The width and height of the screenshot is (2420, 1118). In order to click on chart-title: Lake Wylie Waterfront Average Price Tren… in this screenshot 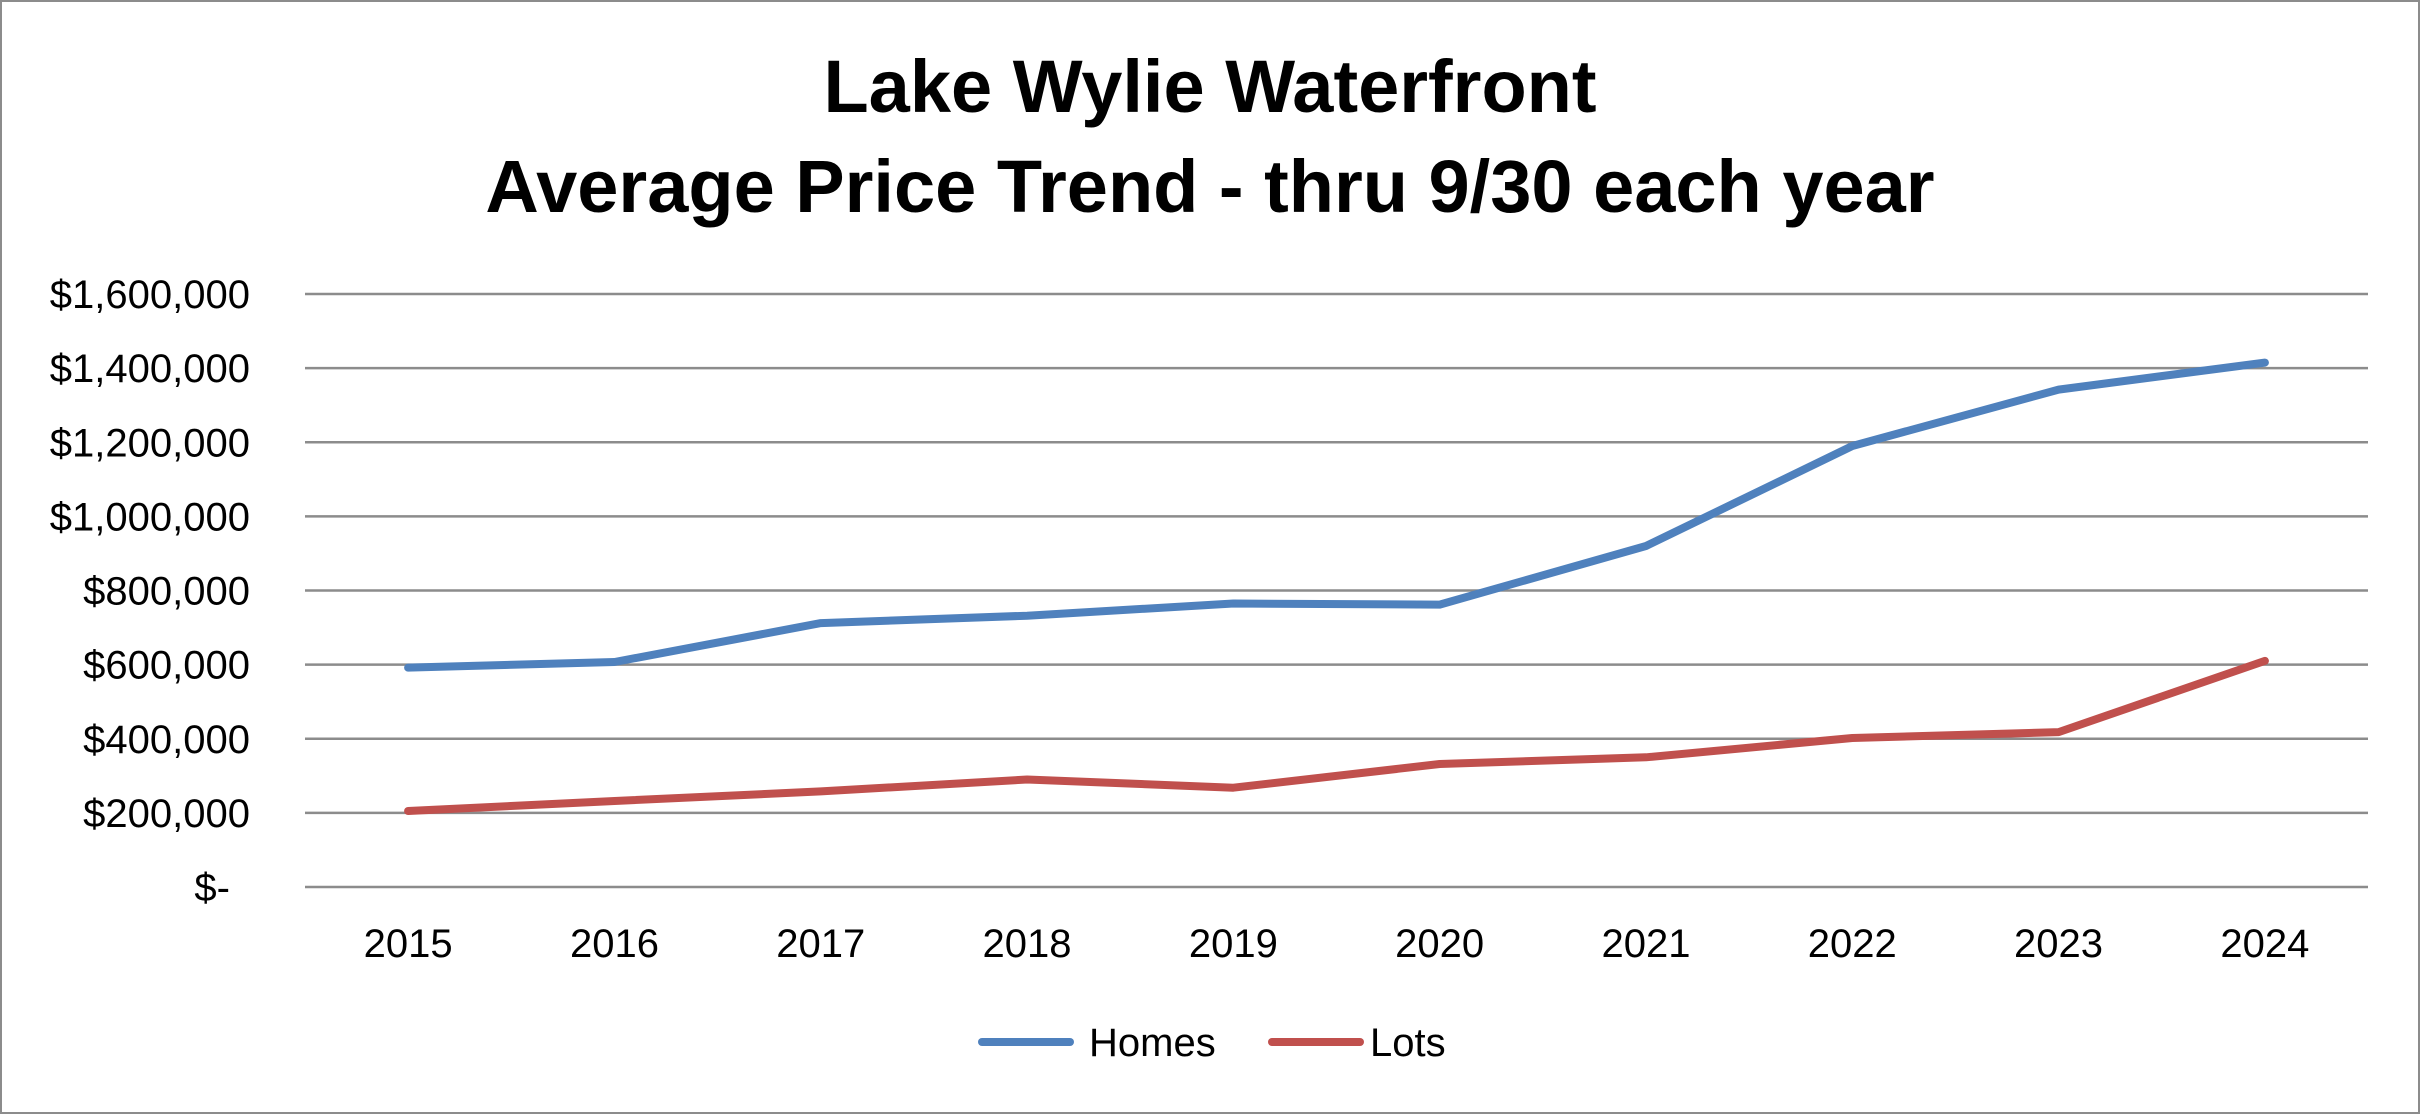, I will do `click(1209, 136)`.